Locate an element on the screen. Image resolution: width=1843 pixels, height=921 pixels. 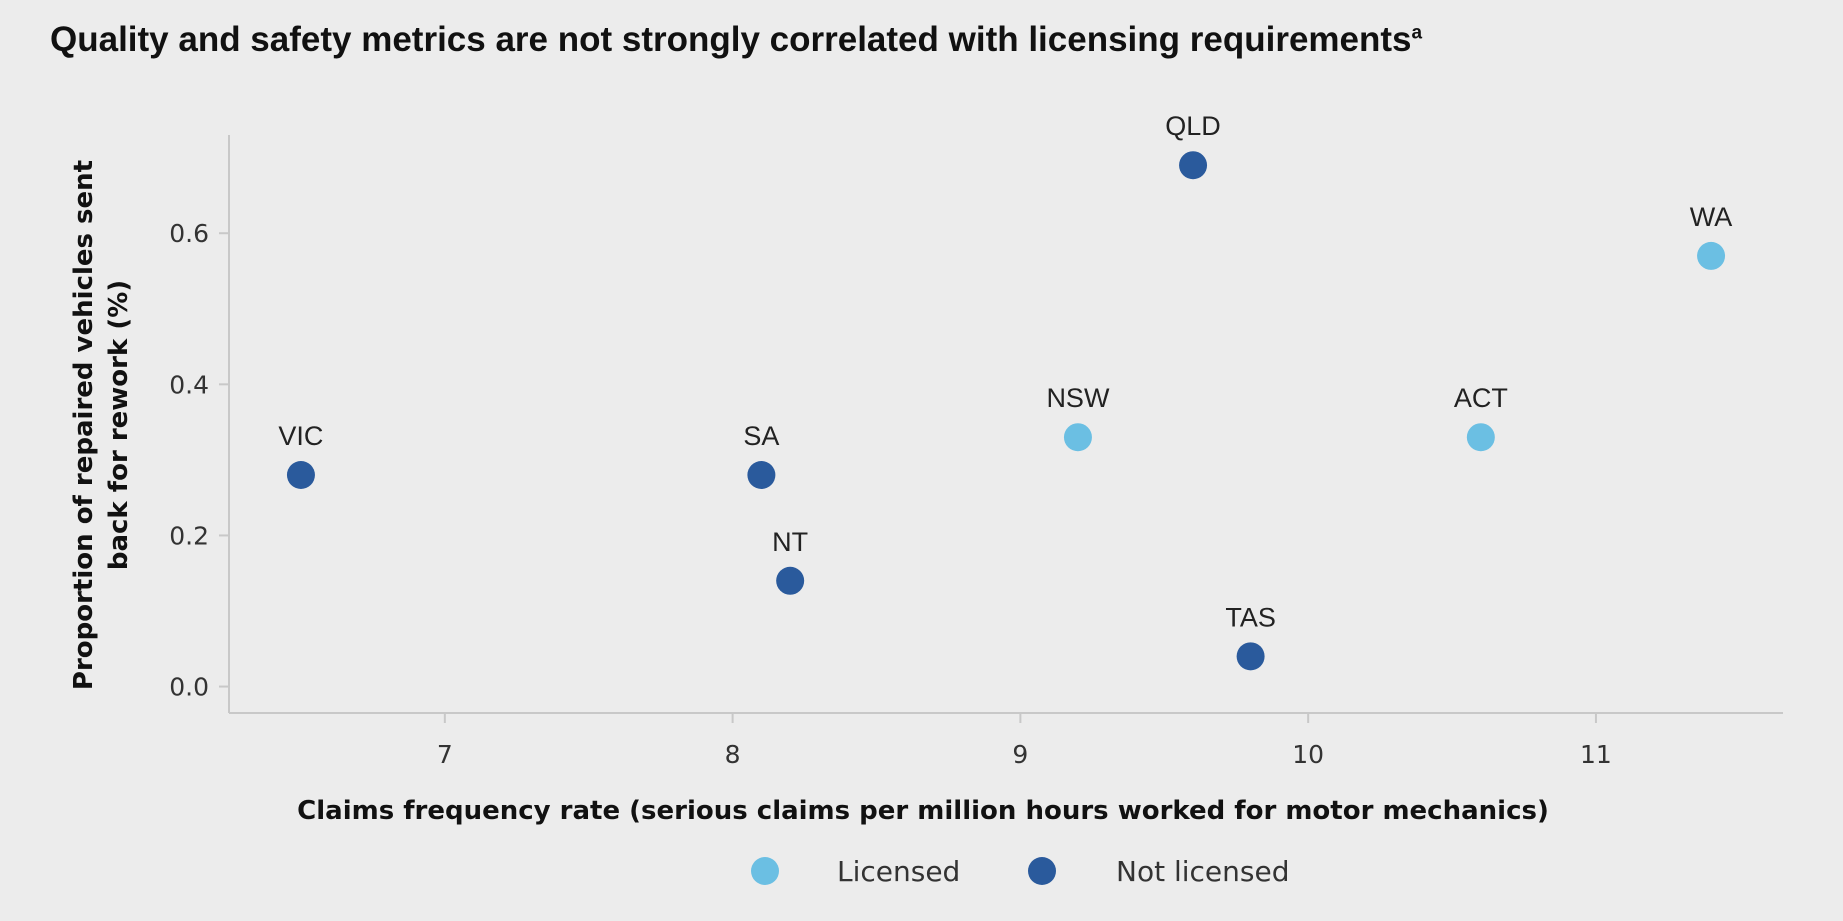
legend-label-licensed: Licensed is located at coordinates (898, 871).